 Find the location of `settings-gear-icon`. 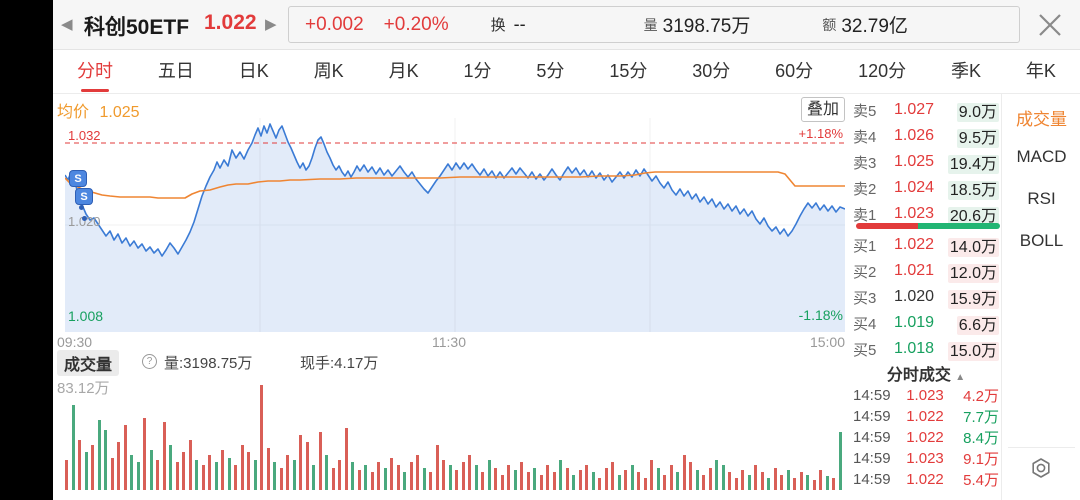

settings-gear-icon is located at coordinates (1041, 468).